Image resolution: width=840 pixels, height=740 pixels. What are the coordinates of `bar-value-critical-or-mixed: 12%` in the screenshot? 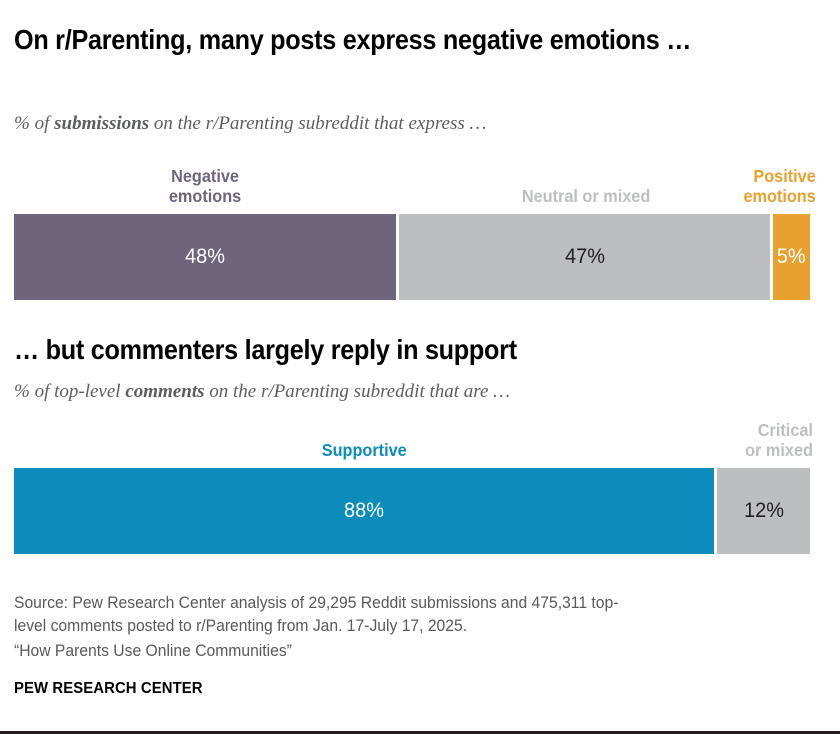 It's located at (763, 510).